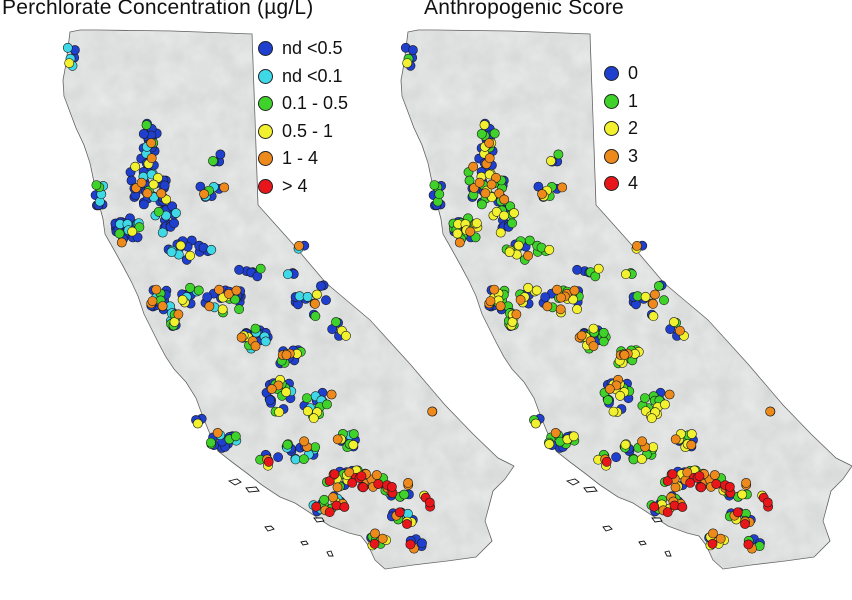  What do you see at coordinates (312, 48) in the screenshot?
I see `legend-label: nd <0.5` at bounding box center [312, 48].